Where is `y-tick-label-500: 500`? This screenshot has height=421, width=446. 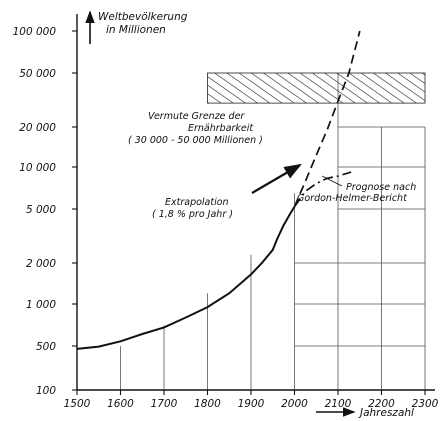 y-tick-label-500: 500 is located at coordinates (46, 347).